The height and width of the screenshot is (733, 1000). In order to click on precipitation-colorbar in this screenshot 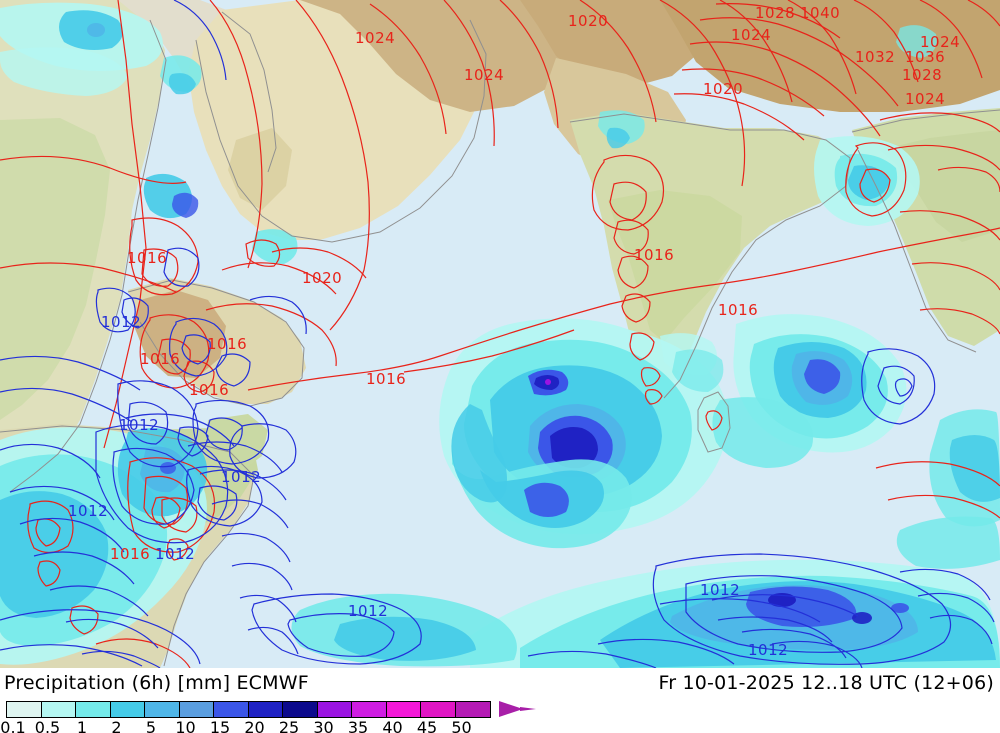, I will do `click(248, 709)`.